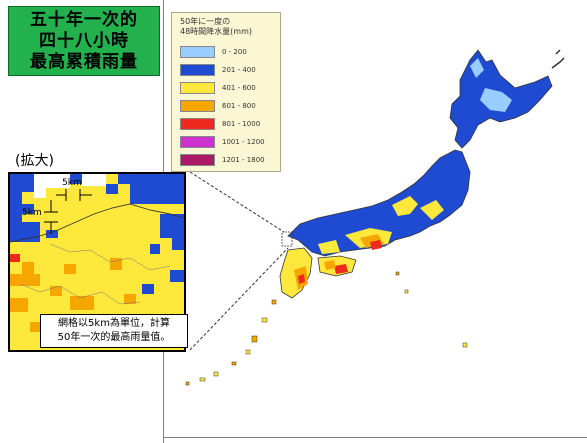 This screenshot has width=587, height=443. I want to click on legend-label-2: 401 - 600, so click(239, 88).